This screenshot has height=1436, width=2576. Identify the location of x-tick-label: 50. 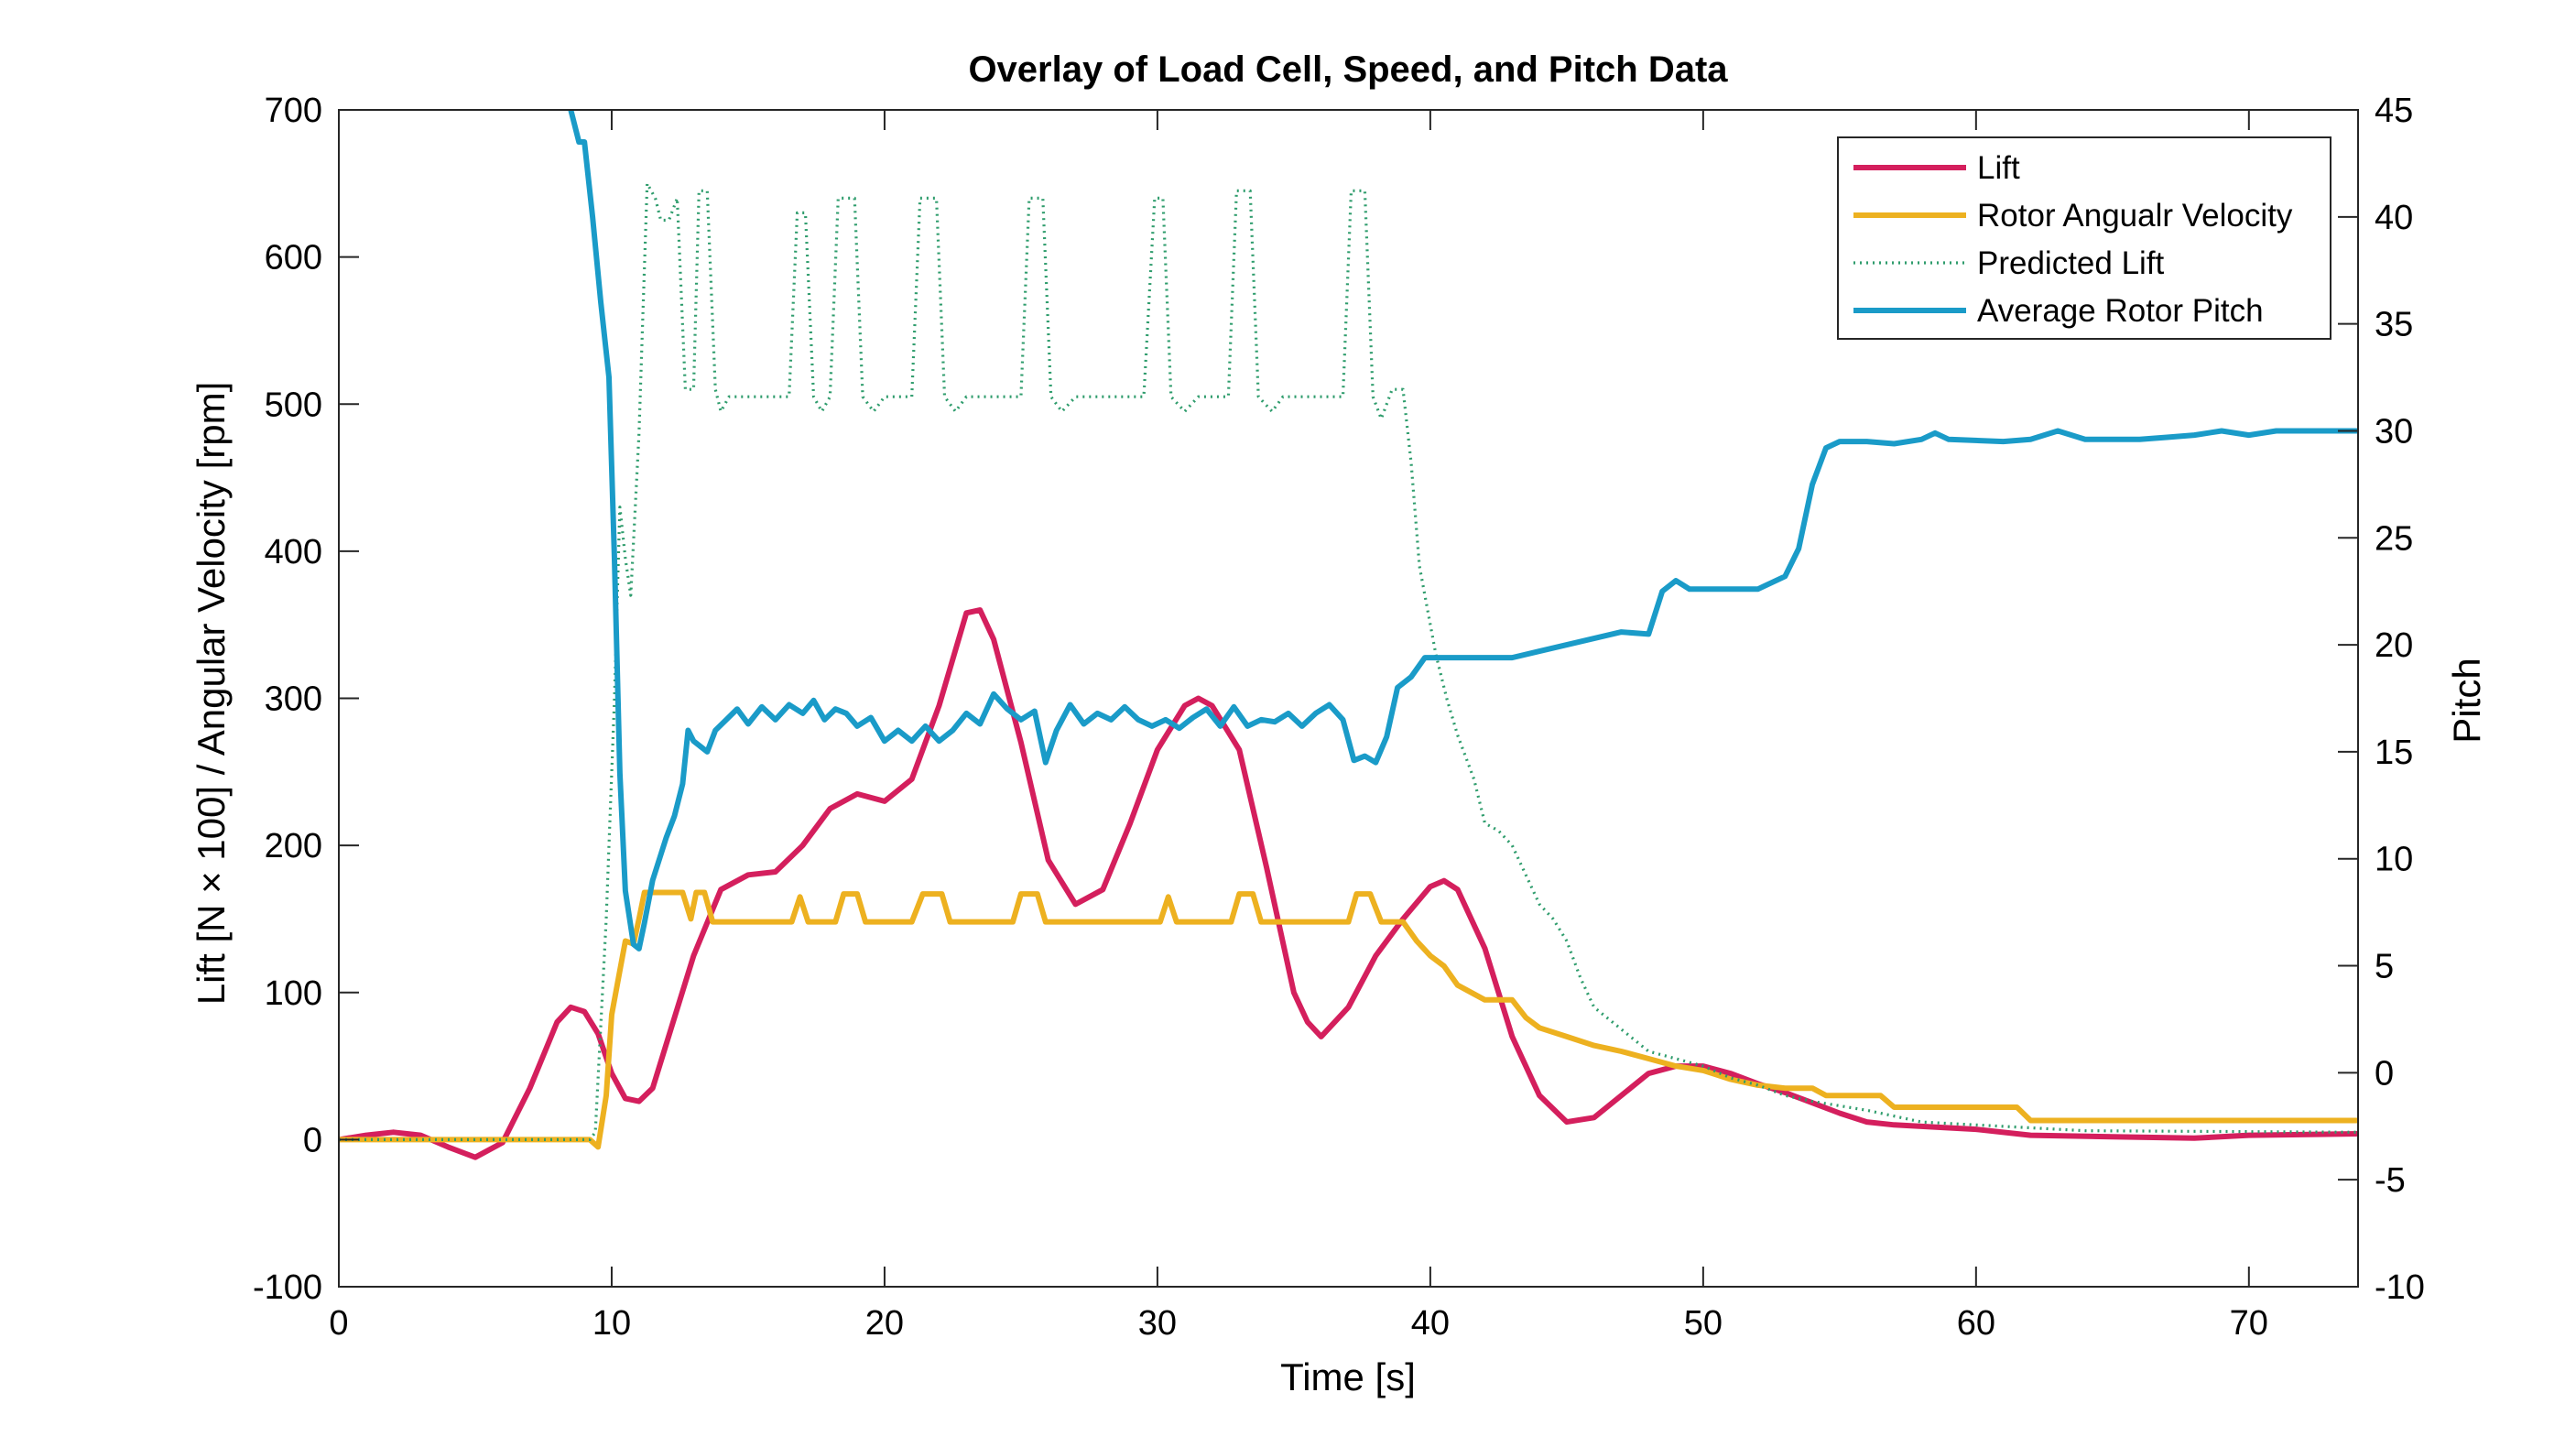
(1703, 1323).